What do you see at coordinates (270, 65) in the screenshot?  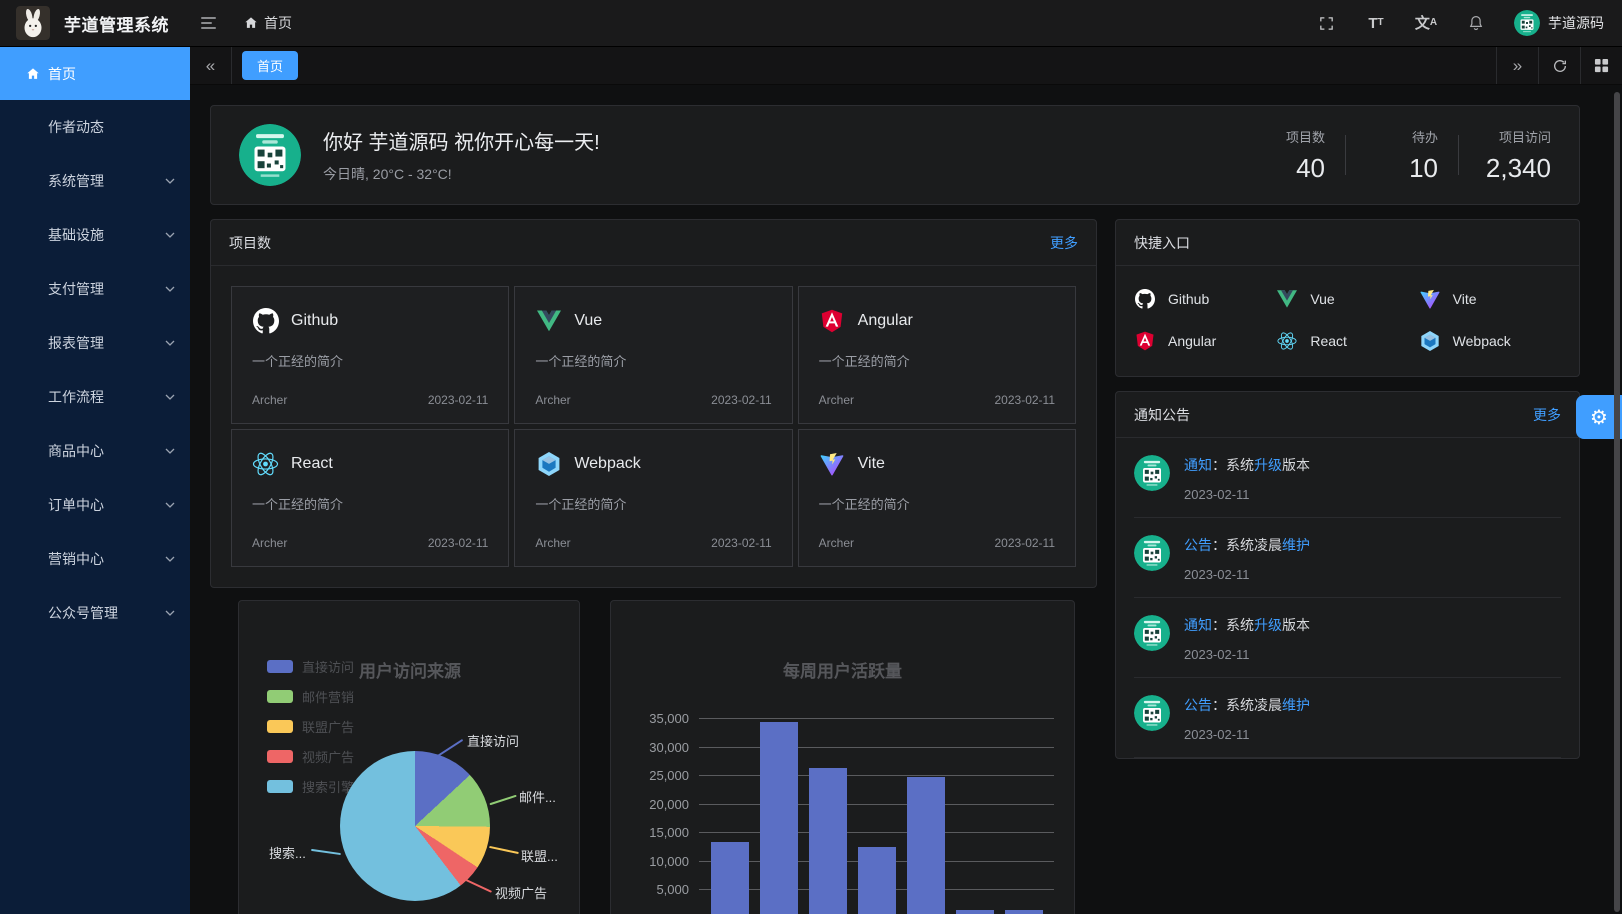 I see `tab-home: 首页` at bounding box center [270, 65].